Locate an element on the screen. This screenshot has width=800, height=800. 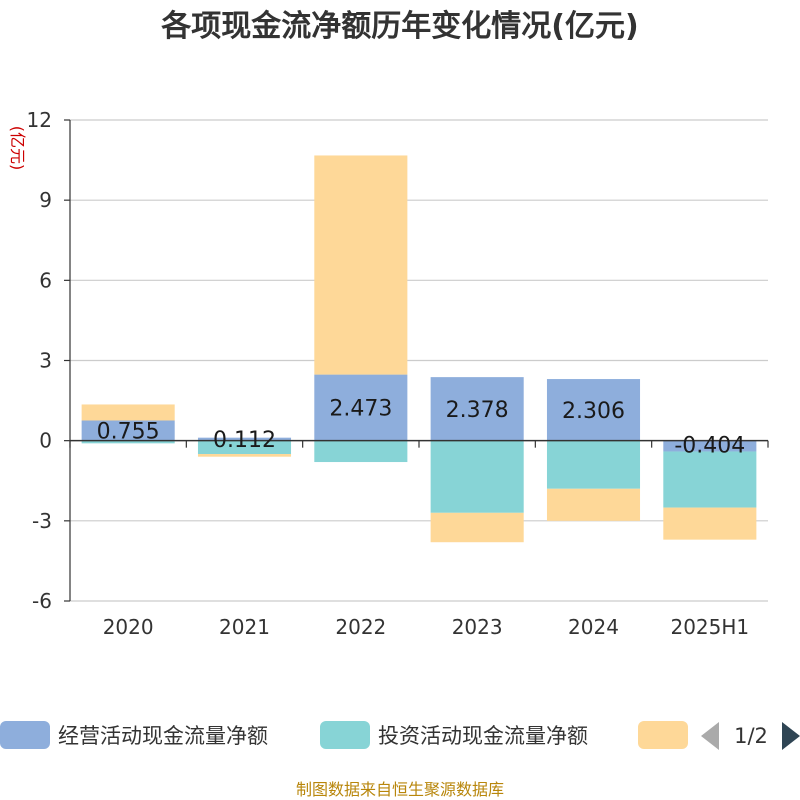
bar-series2-2020 is located at coordinates (128, 442).